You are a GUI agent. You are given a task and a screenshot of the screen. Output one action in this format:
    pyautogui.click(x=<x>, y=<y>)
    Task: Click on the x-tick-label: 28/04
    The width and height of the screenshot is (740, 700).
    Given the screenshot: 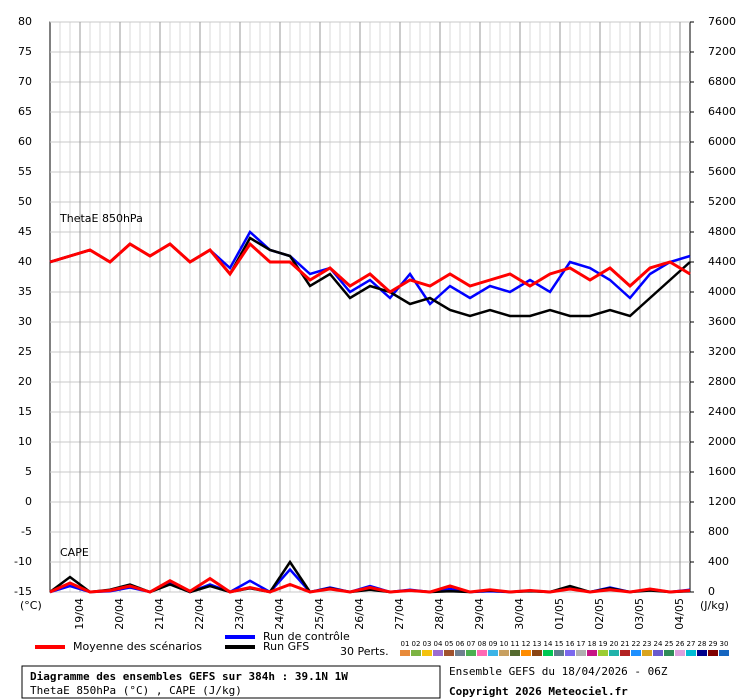 What is the action you would take?
    pyautogui.click(x=439, y=614)
    